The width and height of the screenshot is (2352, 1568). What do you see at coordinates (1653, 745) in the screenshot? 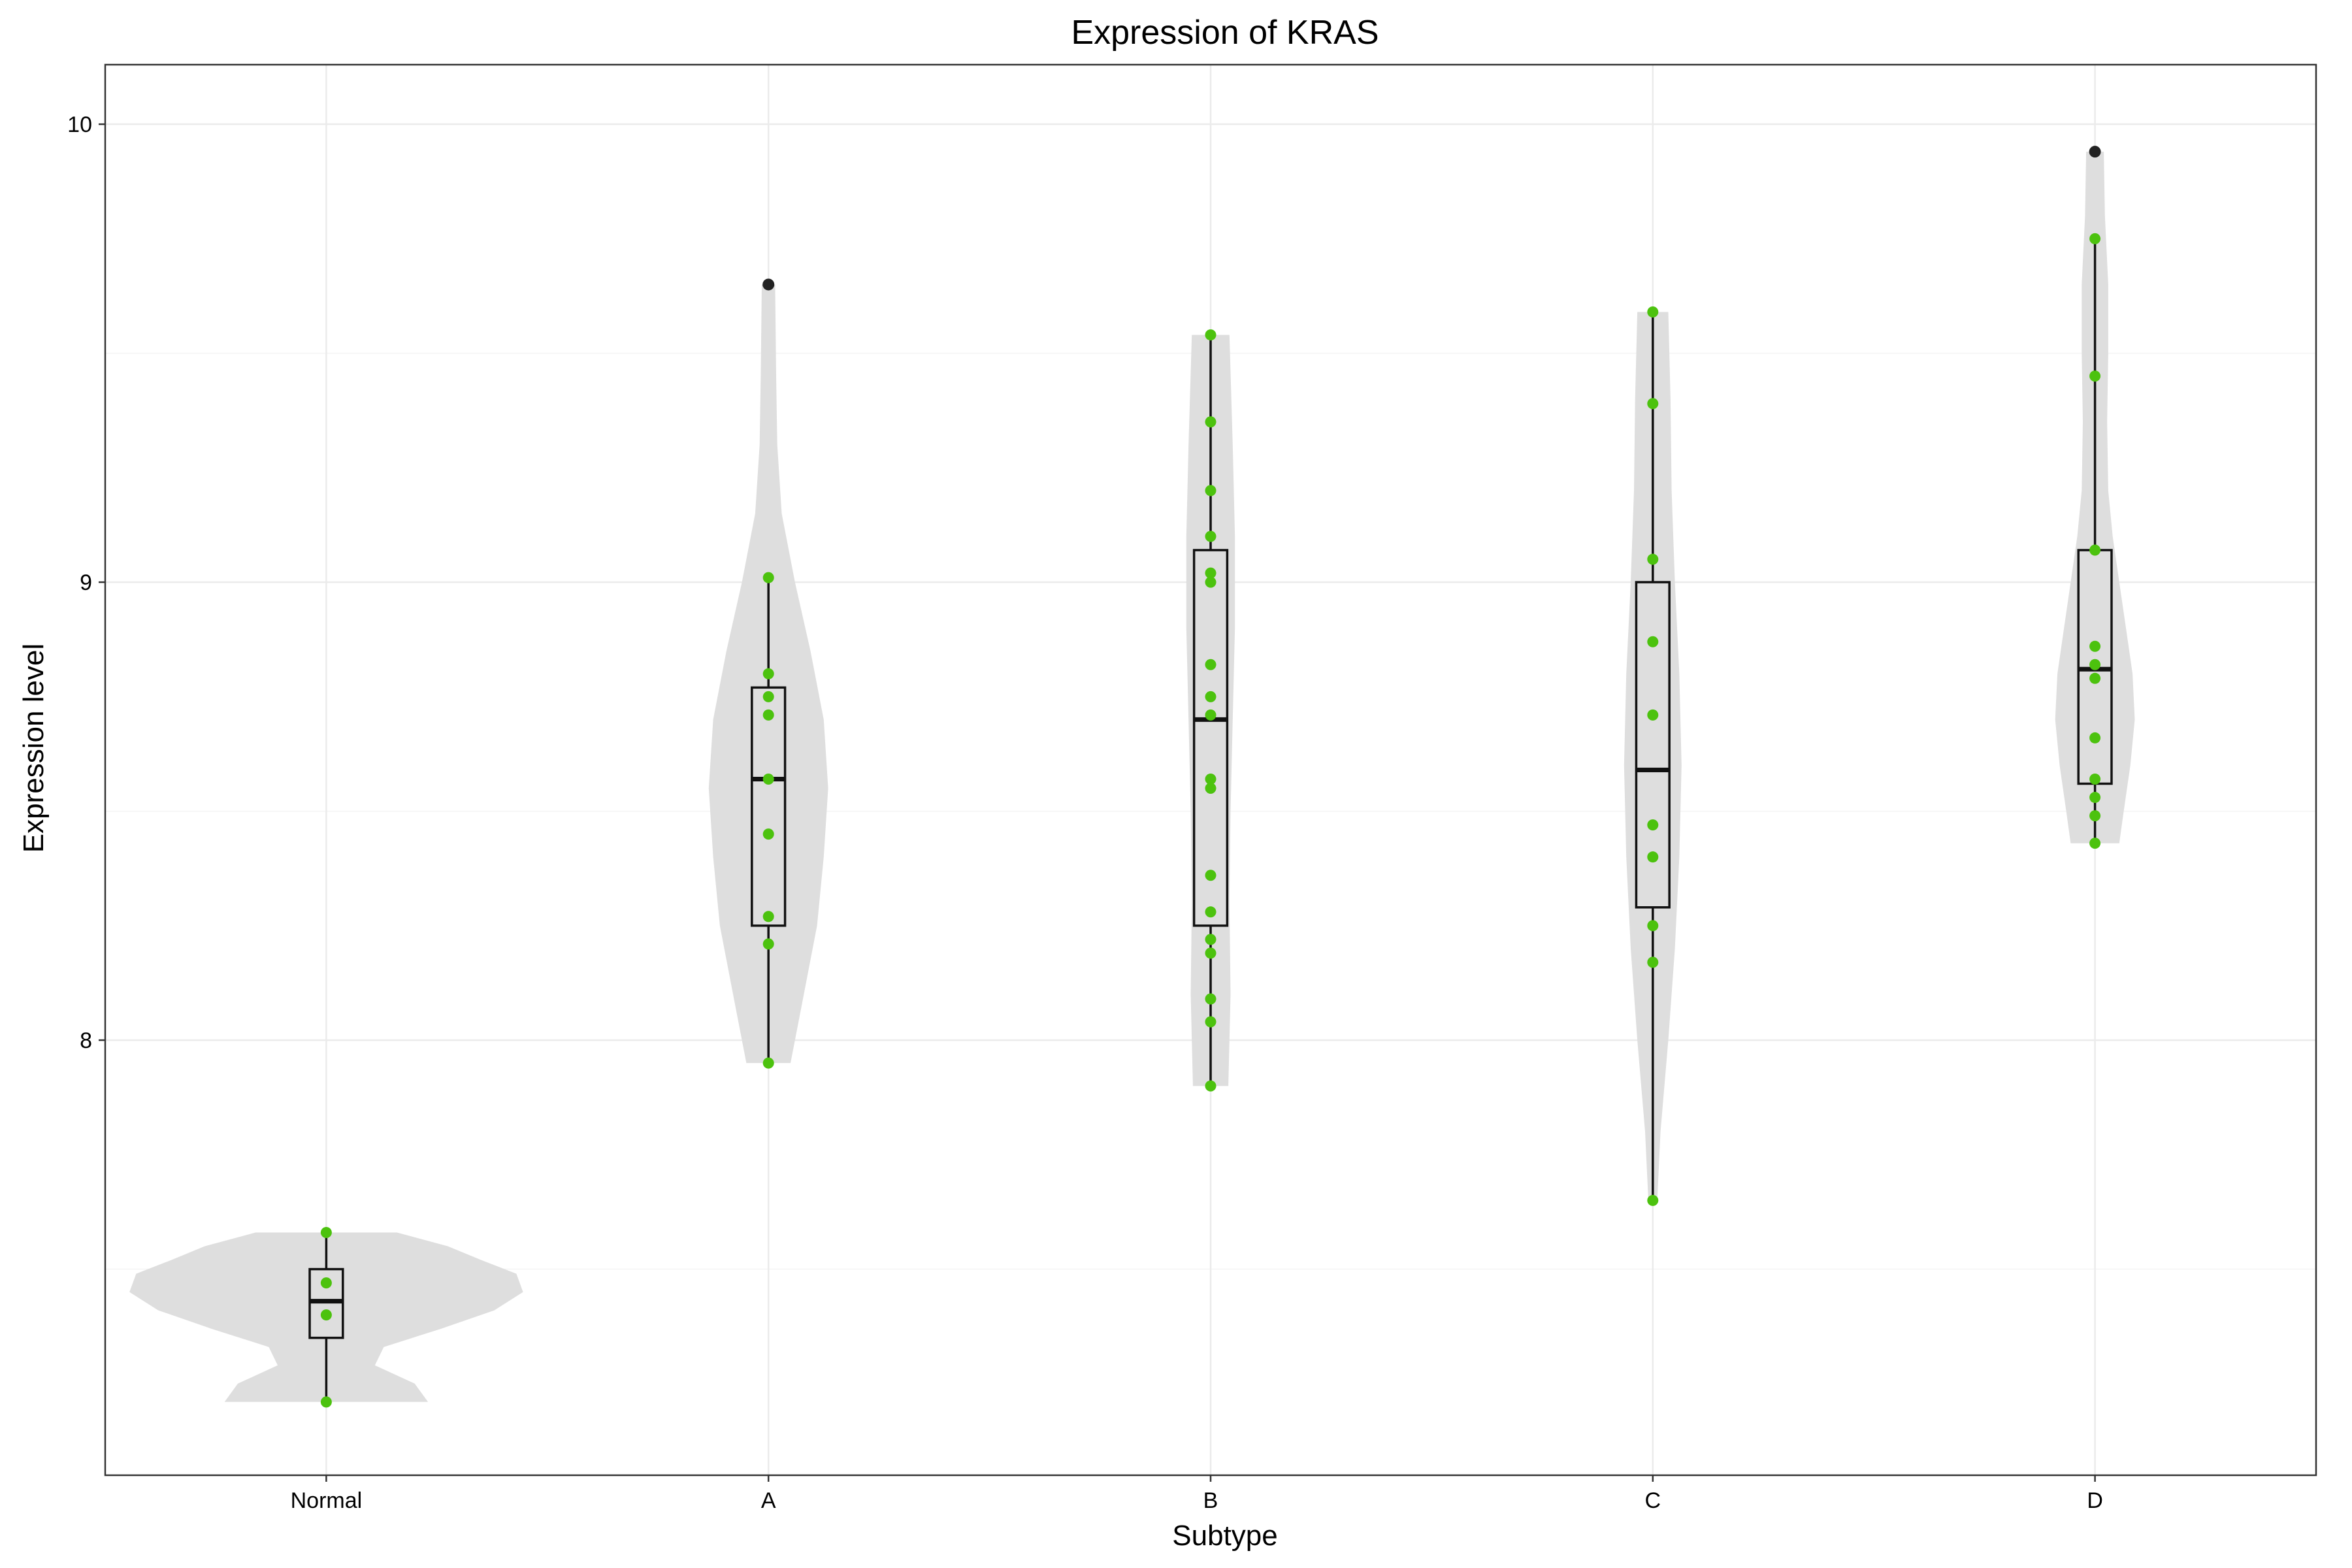
I see `box-c` at bounding box center [1653, 745].